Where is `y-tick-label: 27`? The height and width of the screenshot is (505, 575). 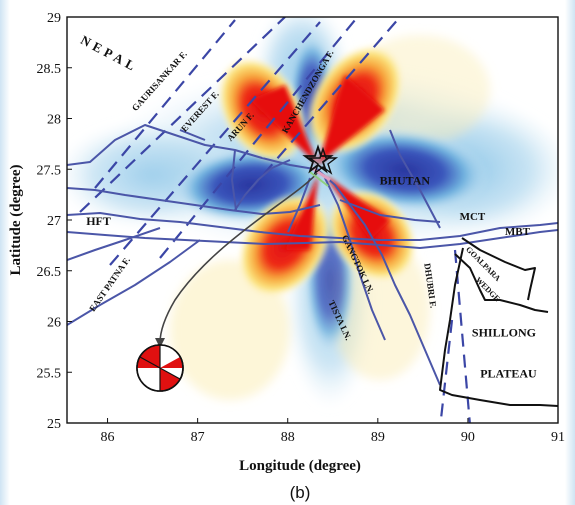
y-tick-label: 27 is located at coordinates (54, 221).